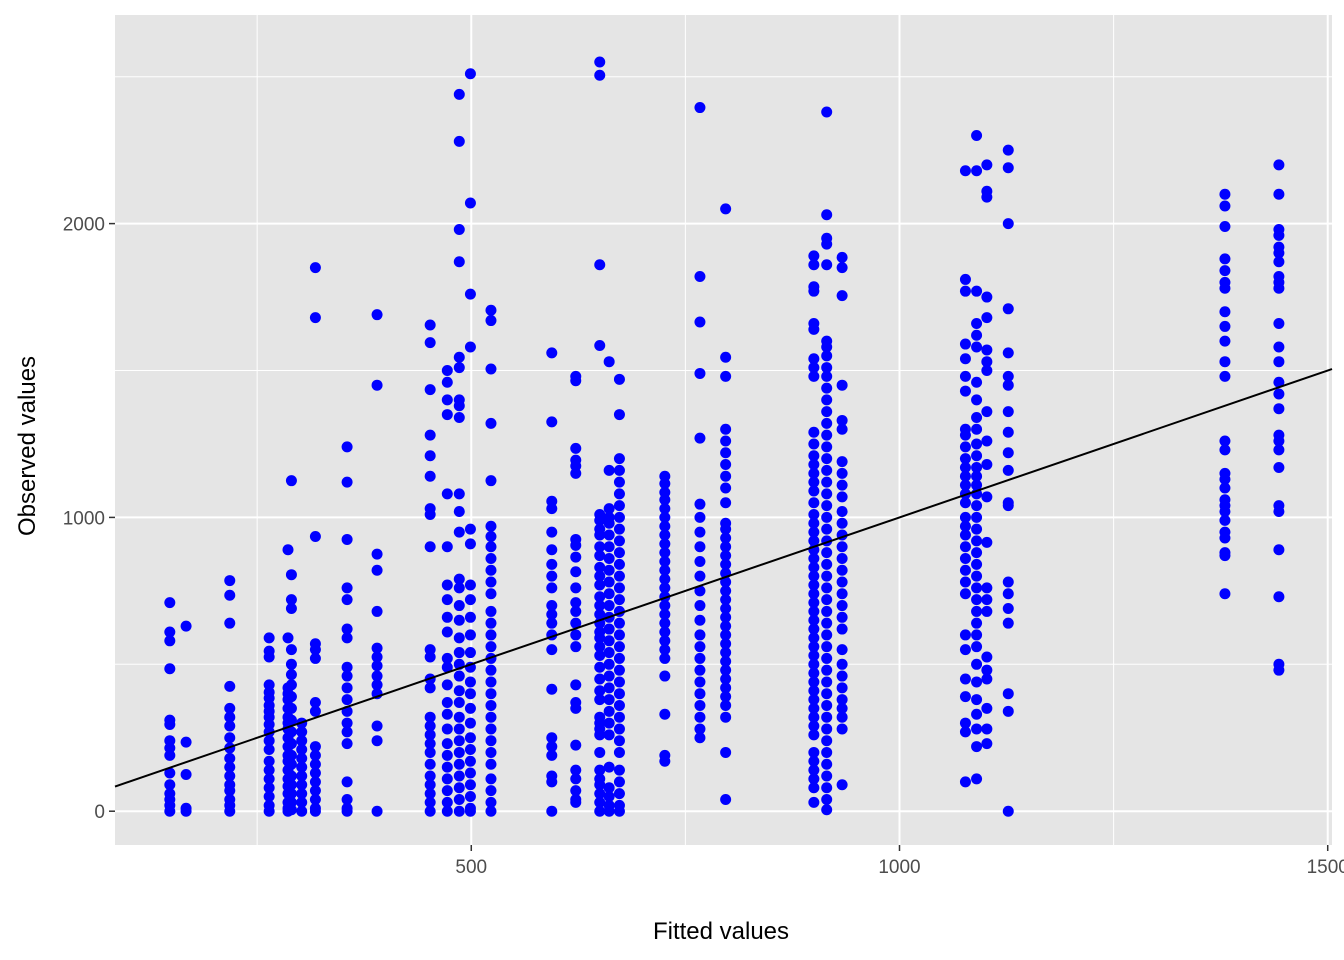 This screenshot has height=960, width=1344. Describe the element at coordinates (27, 446) in the screenshot. I see `y-axis-title: Observed values` at that location.